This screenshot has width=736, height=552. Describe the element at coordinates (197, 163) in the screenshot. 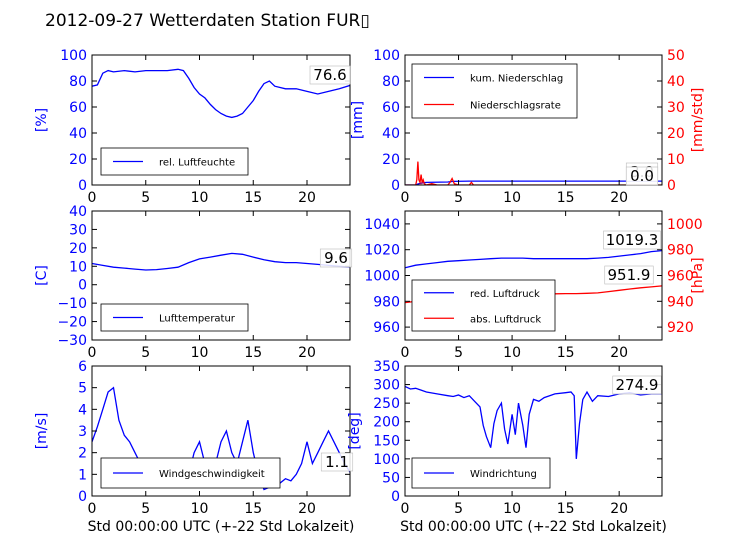

I see `legend-label: rel. Luftfeuchte` at that location.